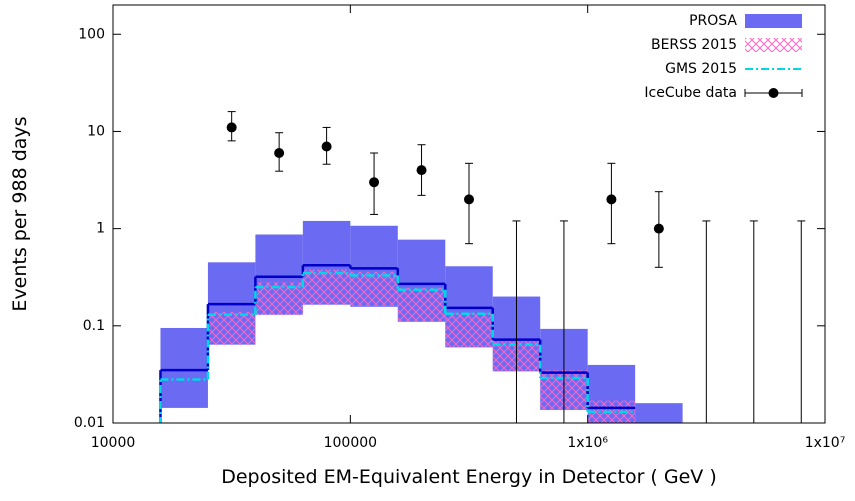  What do you see at coordinates (89, 423) in the screenshot?
I see `y-tick-label: 0.01` at bounding box center [89, 423].